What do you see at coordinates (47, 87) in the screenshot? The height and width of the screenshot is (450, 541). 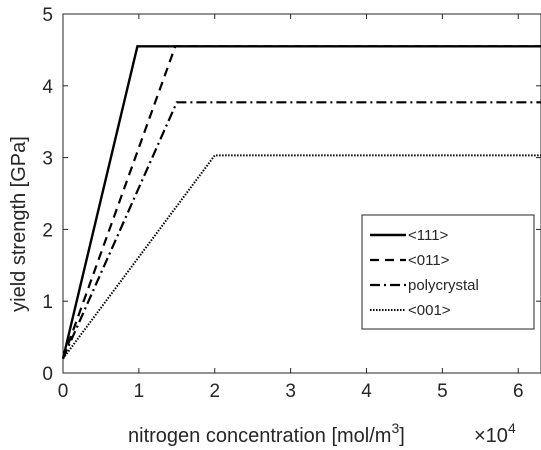 I see `y-tick-label: 4` at bounding box center [47, 87].